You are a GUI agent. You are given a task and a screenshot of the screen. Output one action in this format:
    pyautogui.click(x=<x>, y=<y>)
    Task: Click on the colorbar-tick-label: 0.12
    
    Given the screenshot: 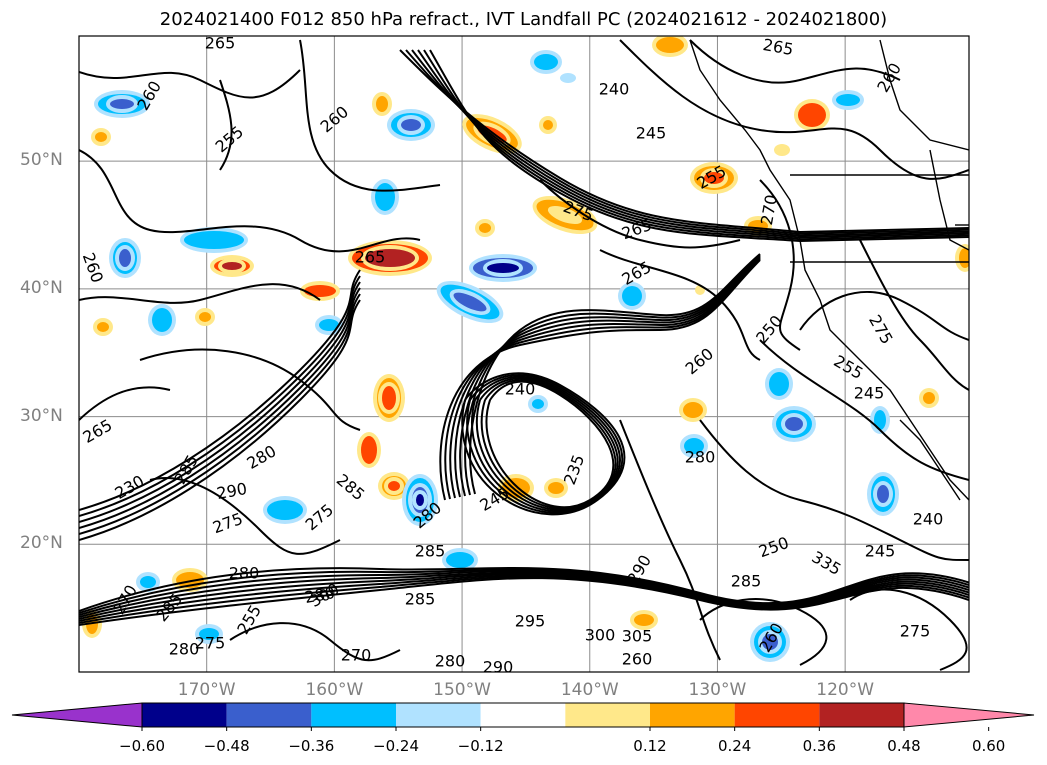 What is the action you would take?
    pyautogui.click(x=650, y=746)
    